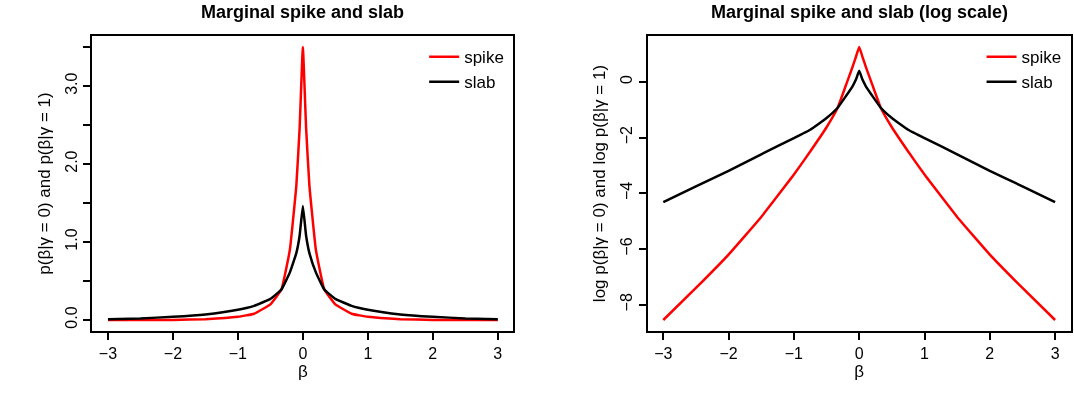 The image size is (1074, 411). What do you see at coordinates (600, 183) in the screenshot?
I see `y-axis-title: log p(β|γ = 0) and log p(β|γ = 1)` at bounding box center [600, 183].